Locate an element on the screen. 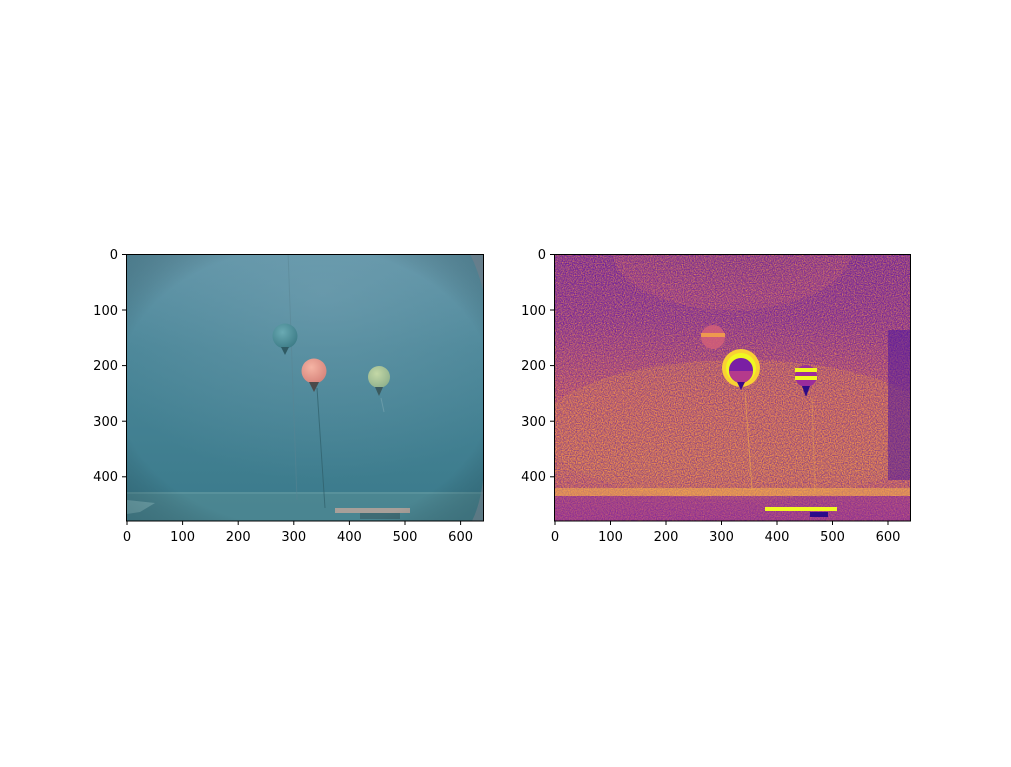  processed-teal-buoy is located at coordinates (713, 337).